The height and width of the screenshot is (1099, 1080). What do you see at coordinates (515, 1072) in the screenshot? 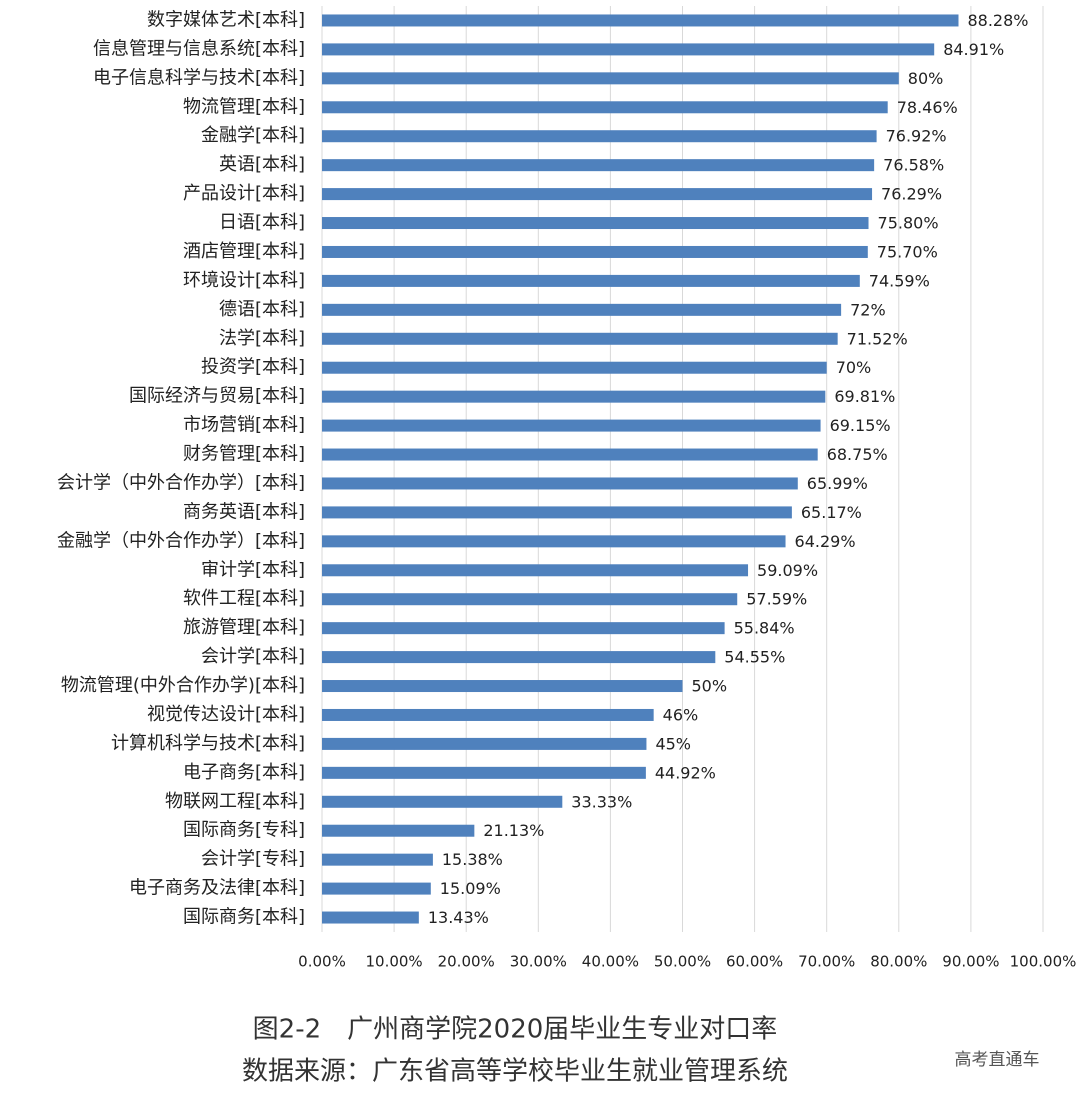
I see `chart-subtitle: 数据来源：广东省高等学校毕业生就业管理系统` at bounding box center [515, 1072].